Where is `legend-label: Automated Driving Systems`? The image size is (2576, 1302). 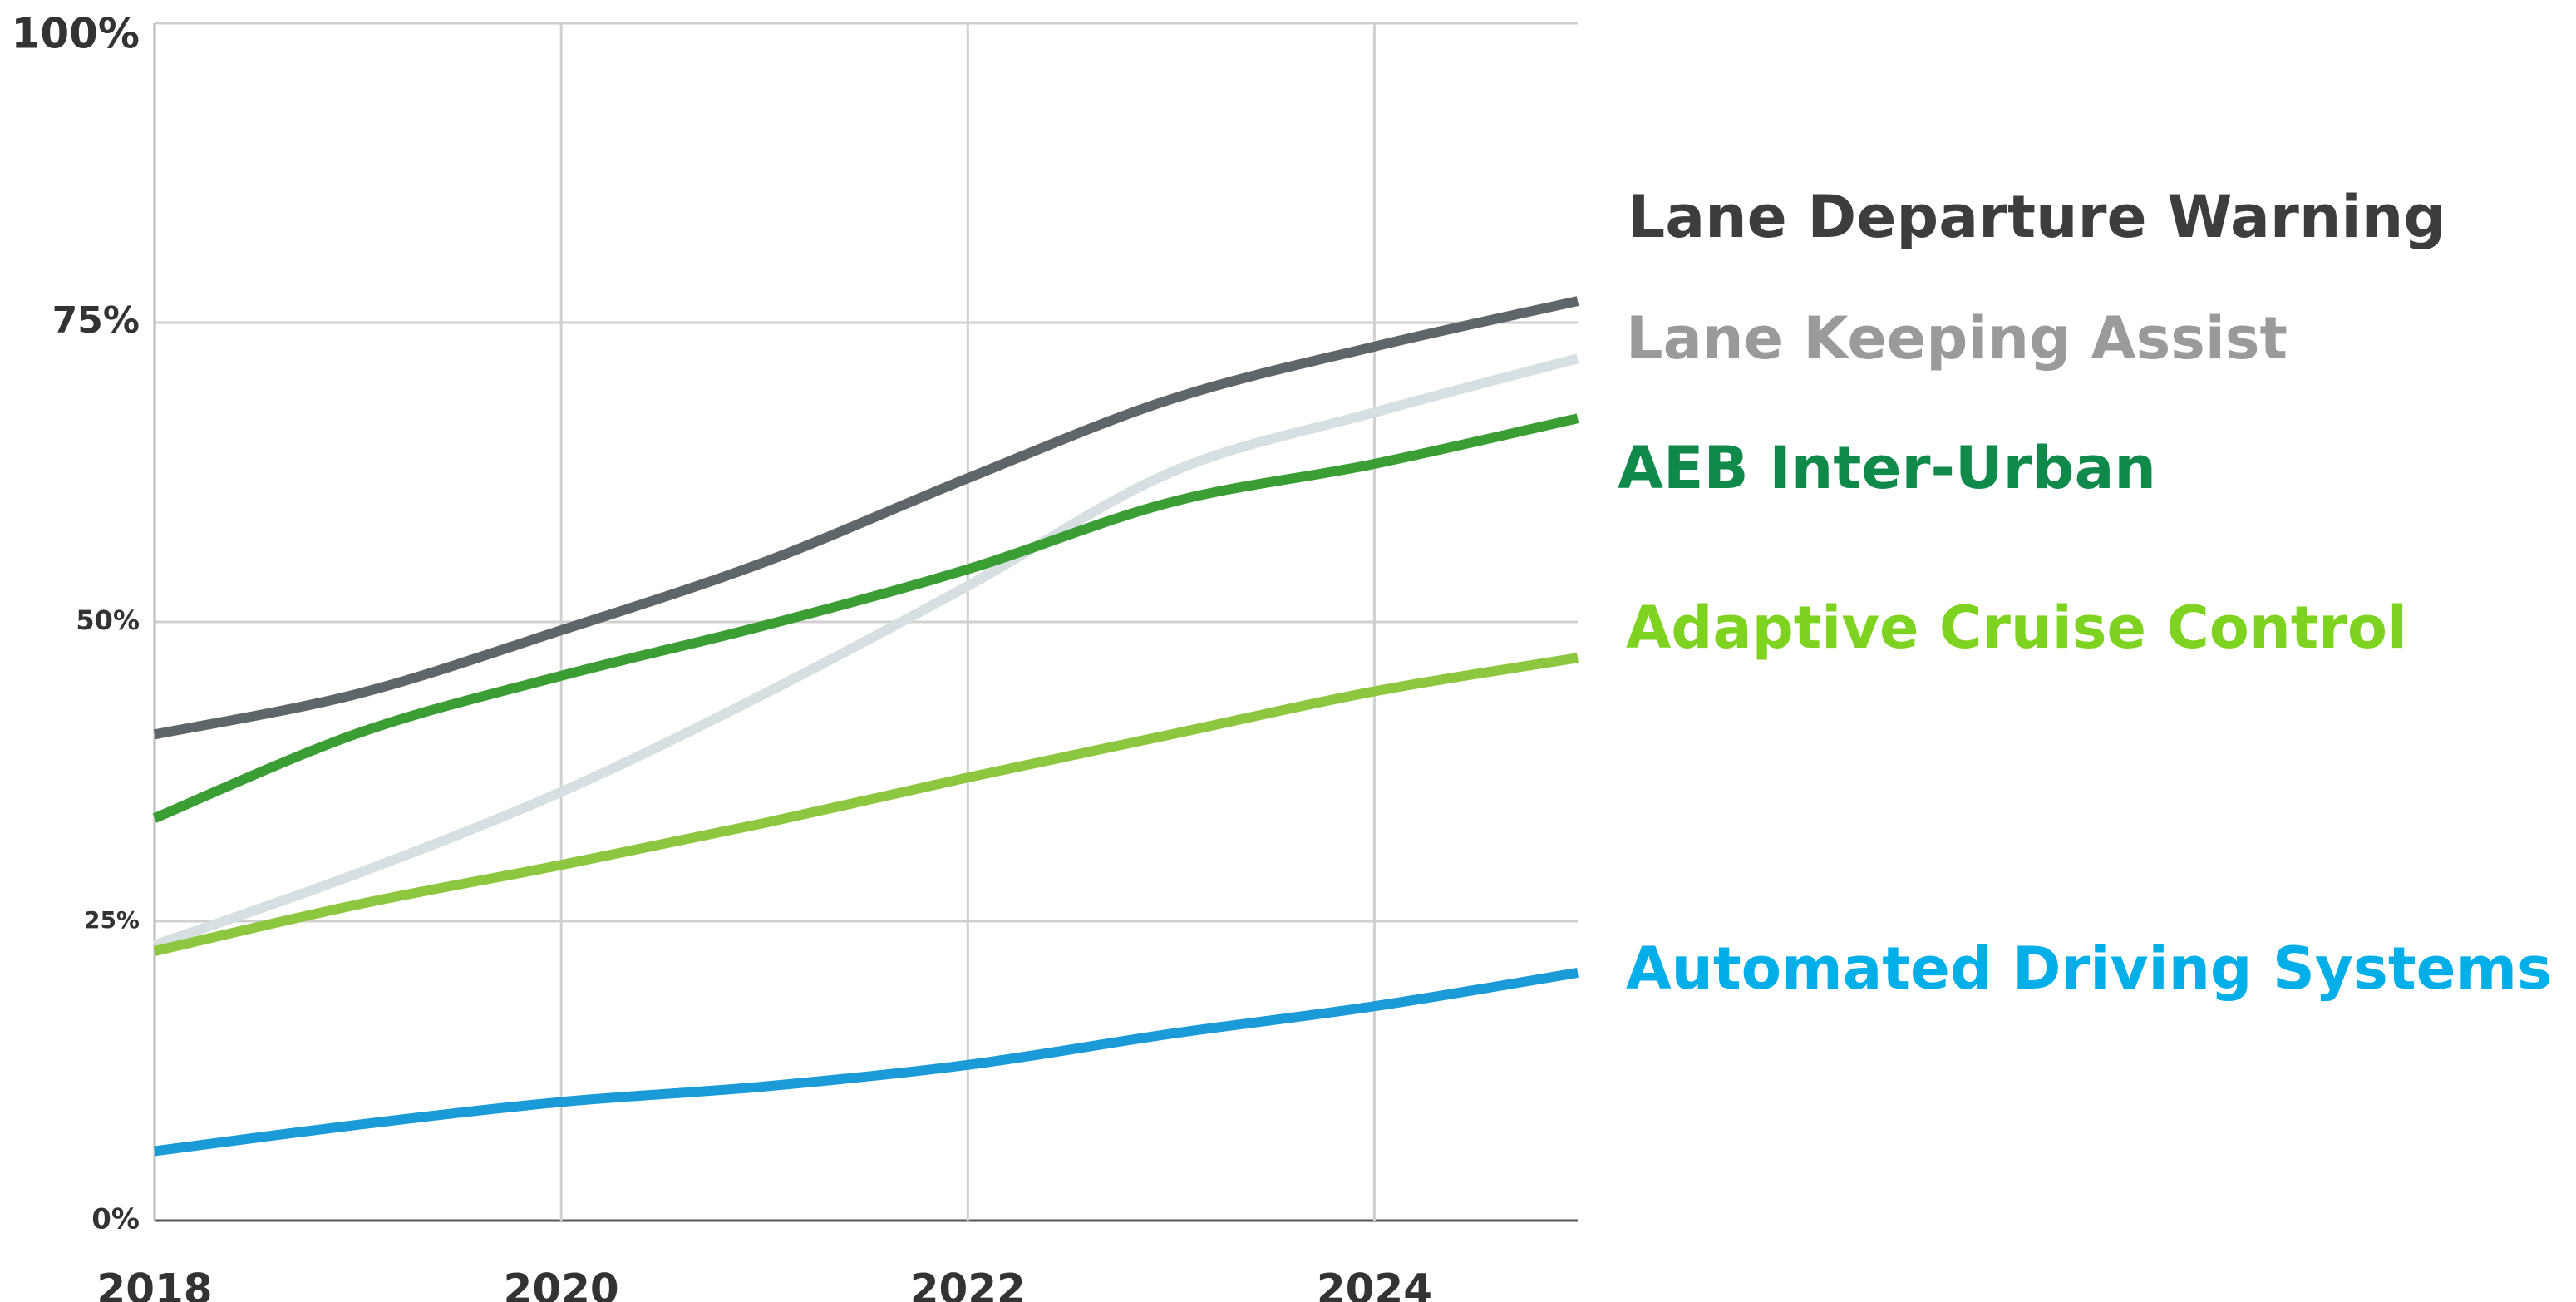
legend-label: Automated Driving Systems is located at coordinates (2089, 969).